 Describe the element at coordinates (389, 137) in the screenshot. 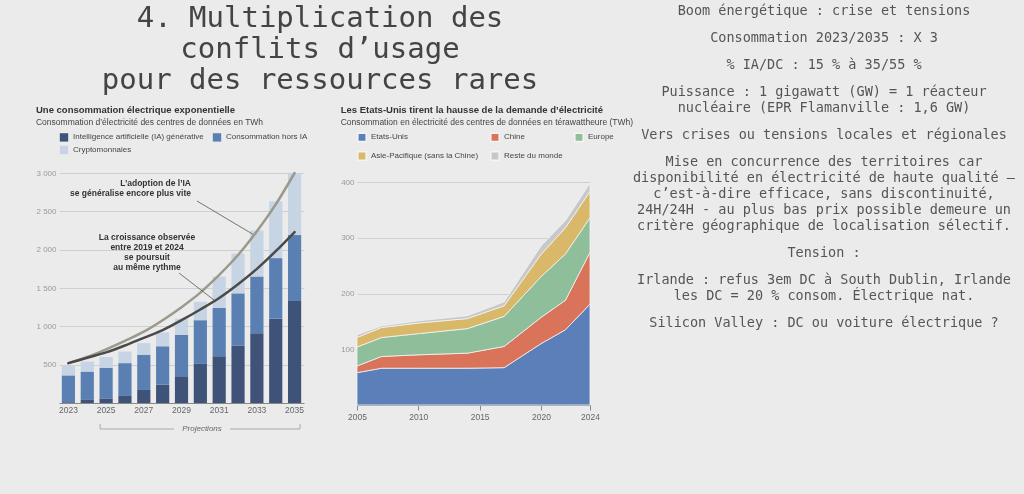

I see `legend-label: Etats-Unis` at that location.